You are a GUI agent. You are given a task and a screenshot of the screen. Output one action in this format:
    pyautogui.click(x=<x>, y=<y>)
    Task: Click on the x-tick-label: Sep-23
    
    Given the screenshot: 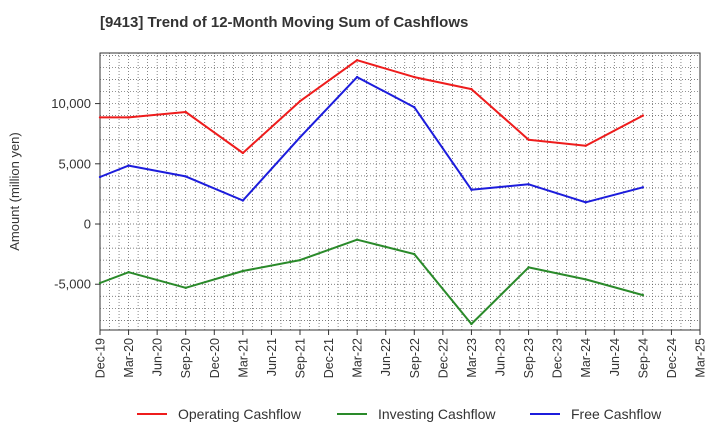 What is the action you would take?
    pyautogui.click(x=529, y=358)
    